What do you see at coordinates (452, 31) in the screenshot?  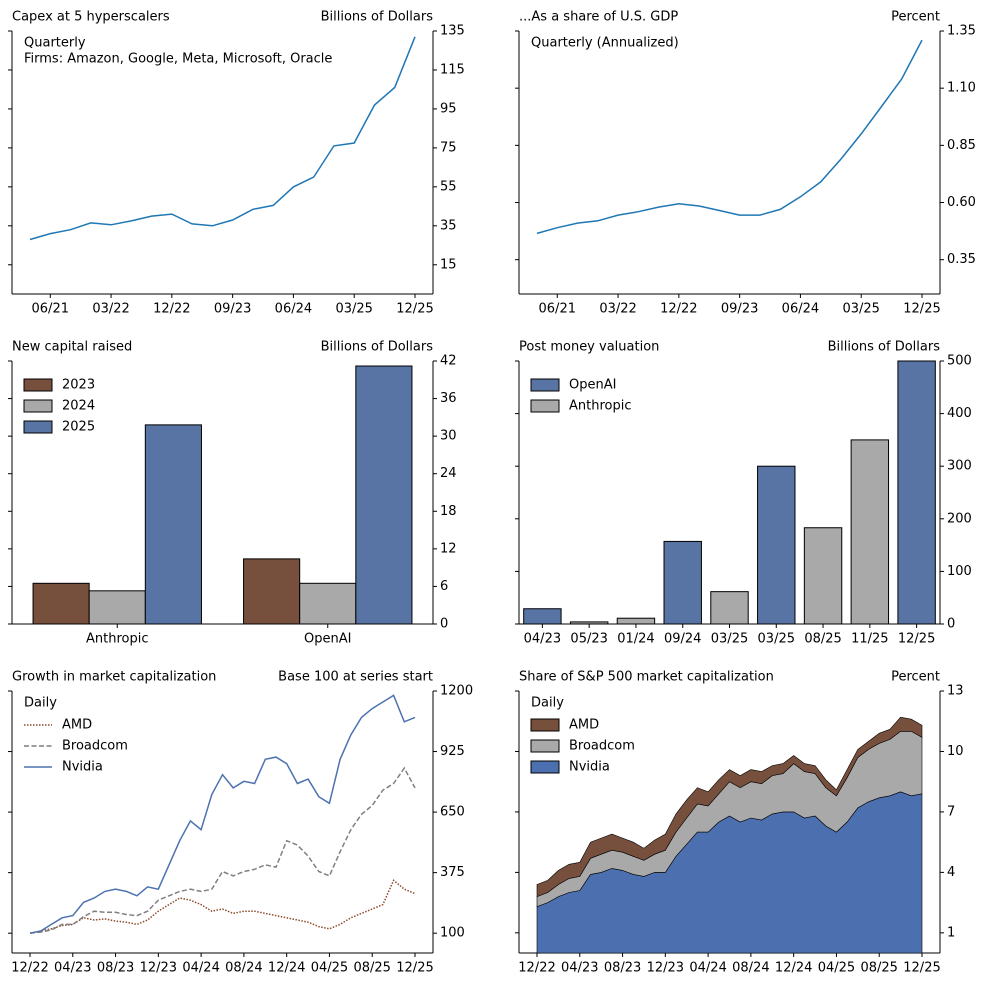 I see `y-tick-label: 135` at bounding box center [452, 31].